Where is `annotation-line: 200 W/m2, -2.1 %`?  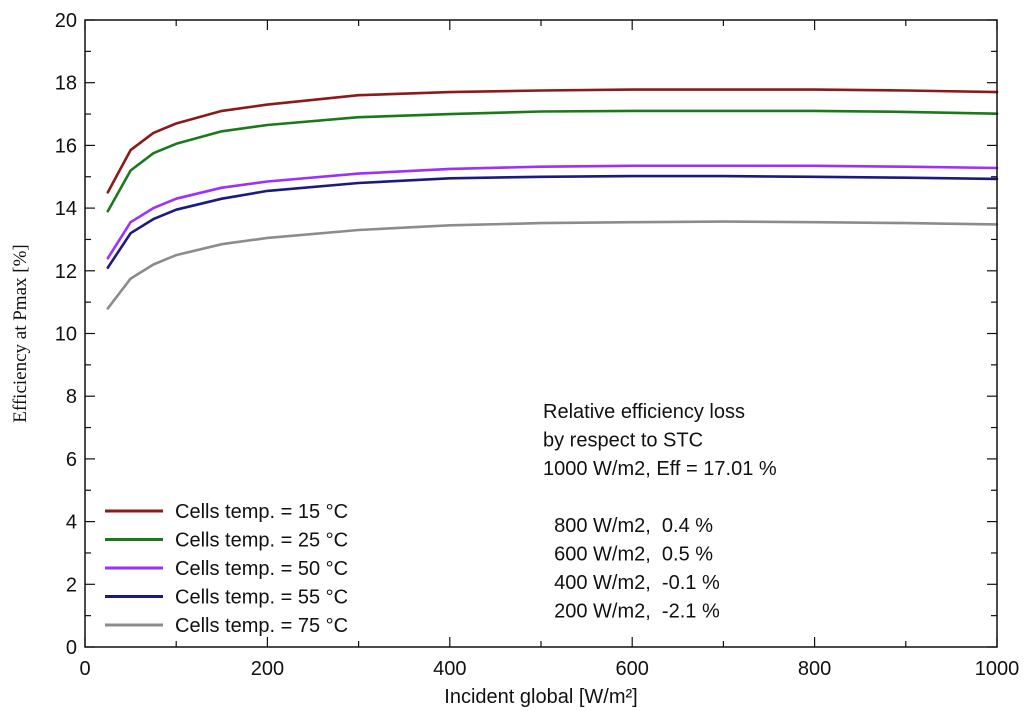 annotation-line: 200 W/m2, -2.1 % is located at coordinates (631, 612).